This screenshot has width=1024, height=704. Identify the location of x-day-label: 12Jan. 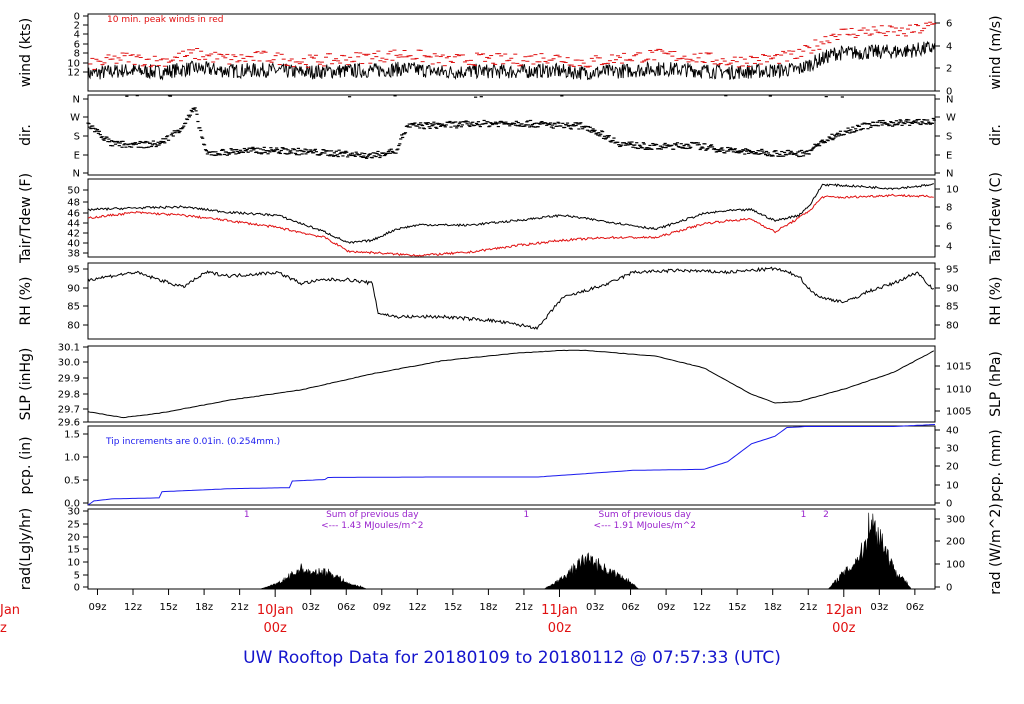
(843, 610).